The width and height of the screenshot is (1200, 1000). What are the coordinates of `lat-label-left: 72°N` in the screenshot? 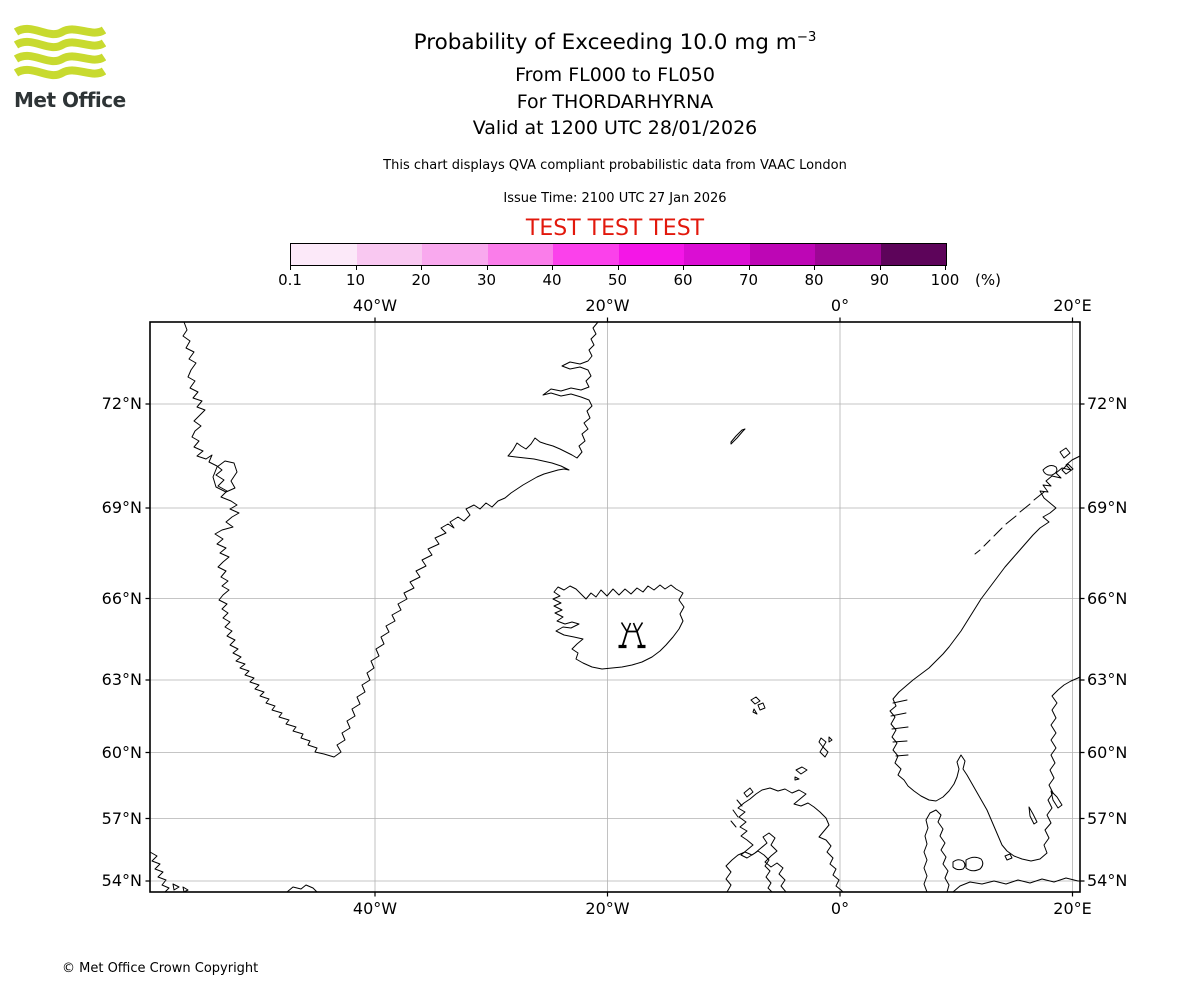 It's located at (121, 403).